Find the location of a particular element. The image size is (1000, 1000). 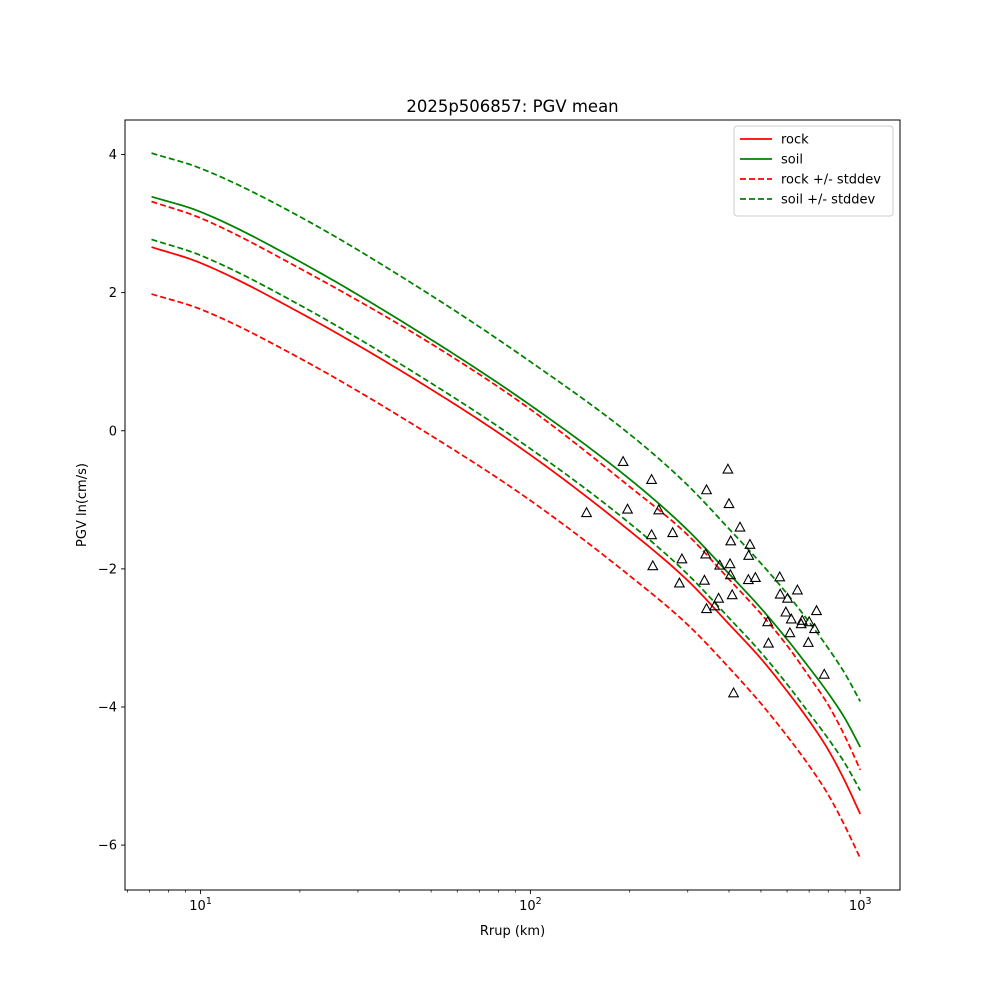

legend-box is located at coordinates (813, 171).